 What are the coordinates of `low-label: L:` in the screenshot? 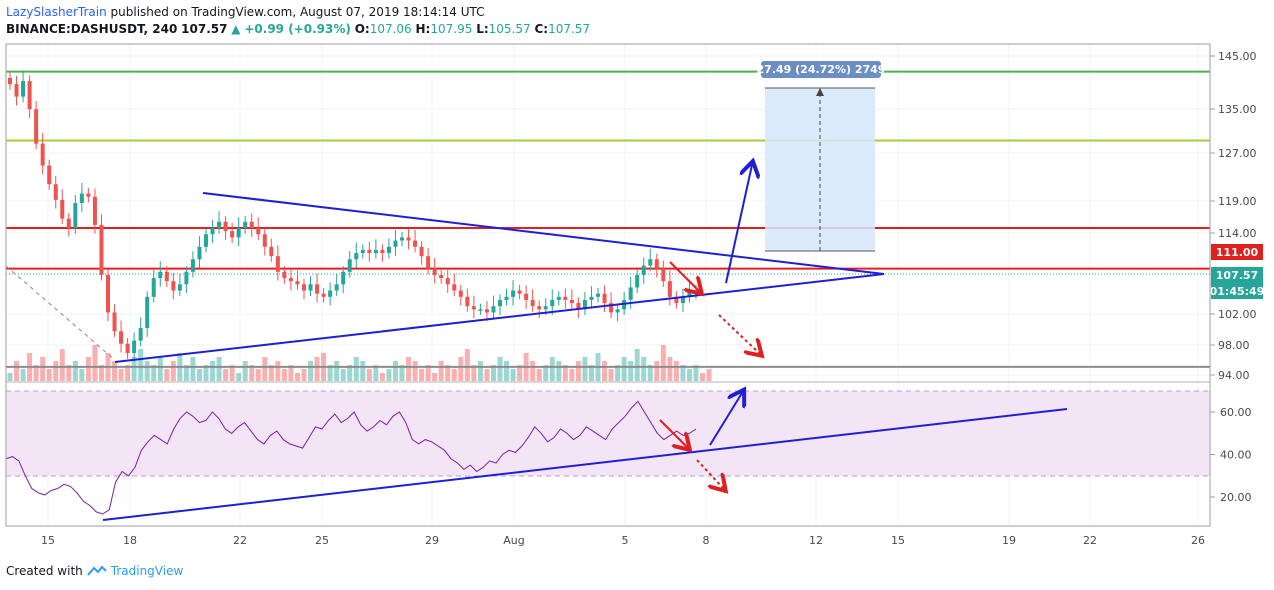 It's located at (482, 29).